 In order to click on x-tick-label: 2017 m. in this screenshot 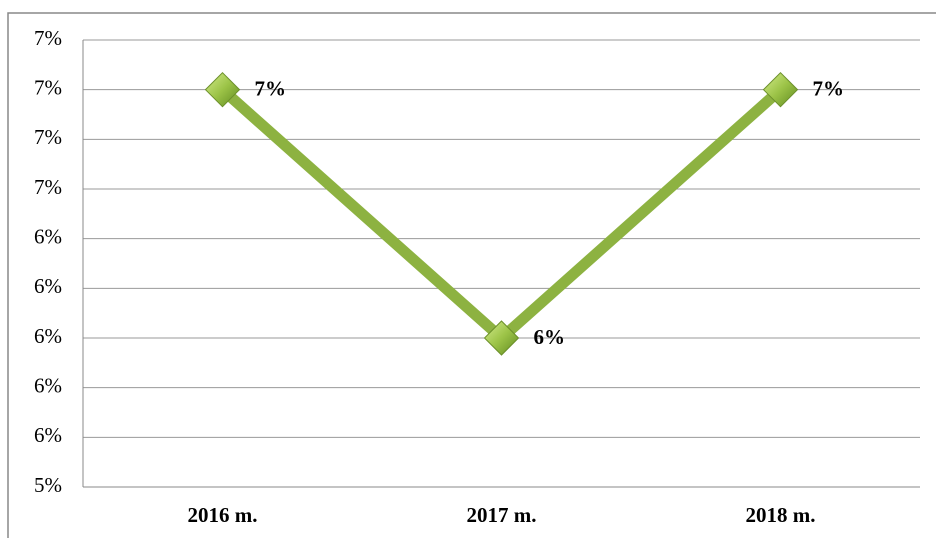, I will do `click(502, 515)`.